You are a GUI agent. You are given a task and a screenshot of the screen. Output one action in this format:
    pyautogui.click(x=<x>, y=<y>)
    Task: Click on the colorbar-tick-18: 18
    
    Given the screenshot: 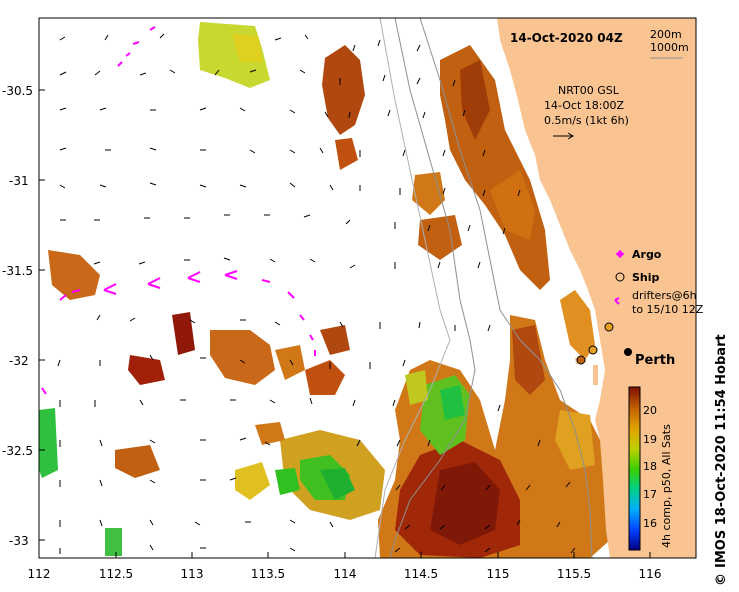 What is the action you would take?
    pyautogui.click(x=650, y=466)
    